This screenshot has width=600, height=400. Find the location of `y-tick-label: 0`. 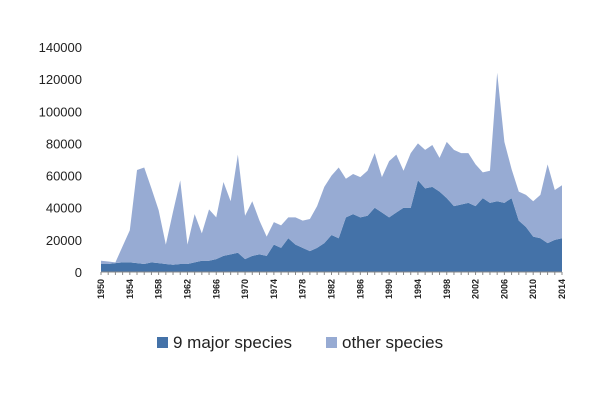

y-tick-label: 0 is located at coordinates (78, 272).